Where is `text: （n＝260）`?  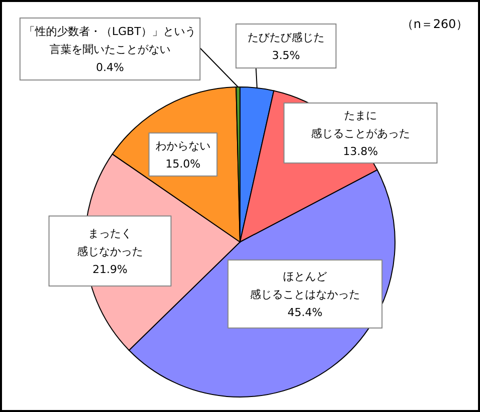
text: （n＝260） is located at coordinates (434, 24).